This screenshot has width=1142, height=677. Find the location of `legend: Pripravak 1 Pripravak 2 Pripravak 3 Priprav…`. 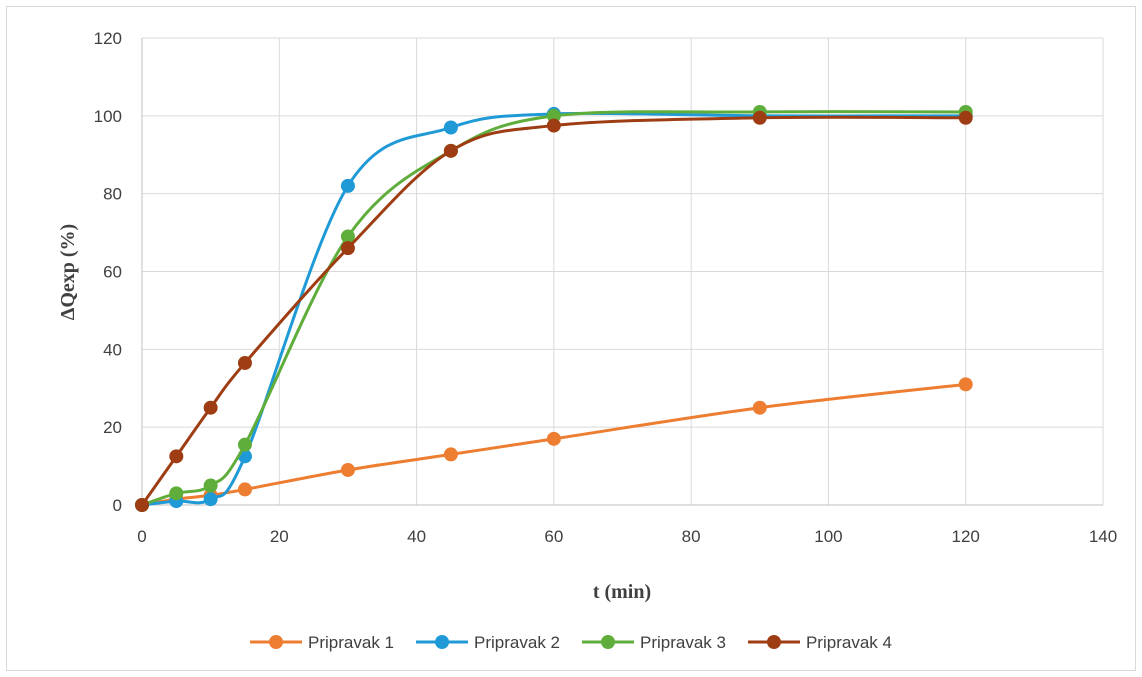

legend: Pripravak 1 Pripravak 2 Pripravak 3 Priprav… is located at coordinates (571, 642).